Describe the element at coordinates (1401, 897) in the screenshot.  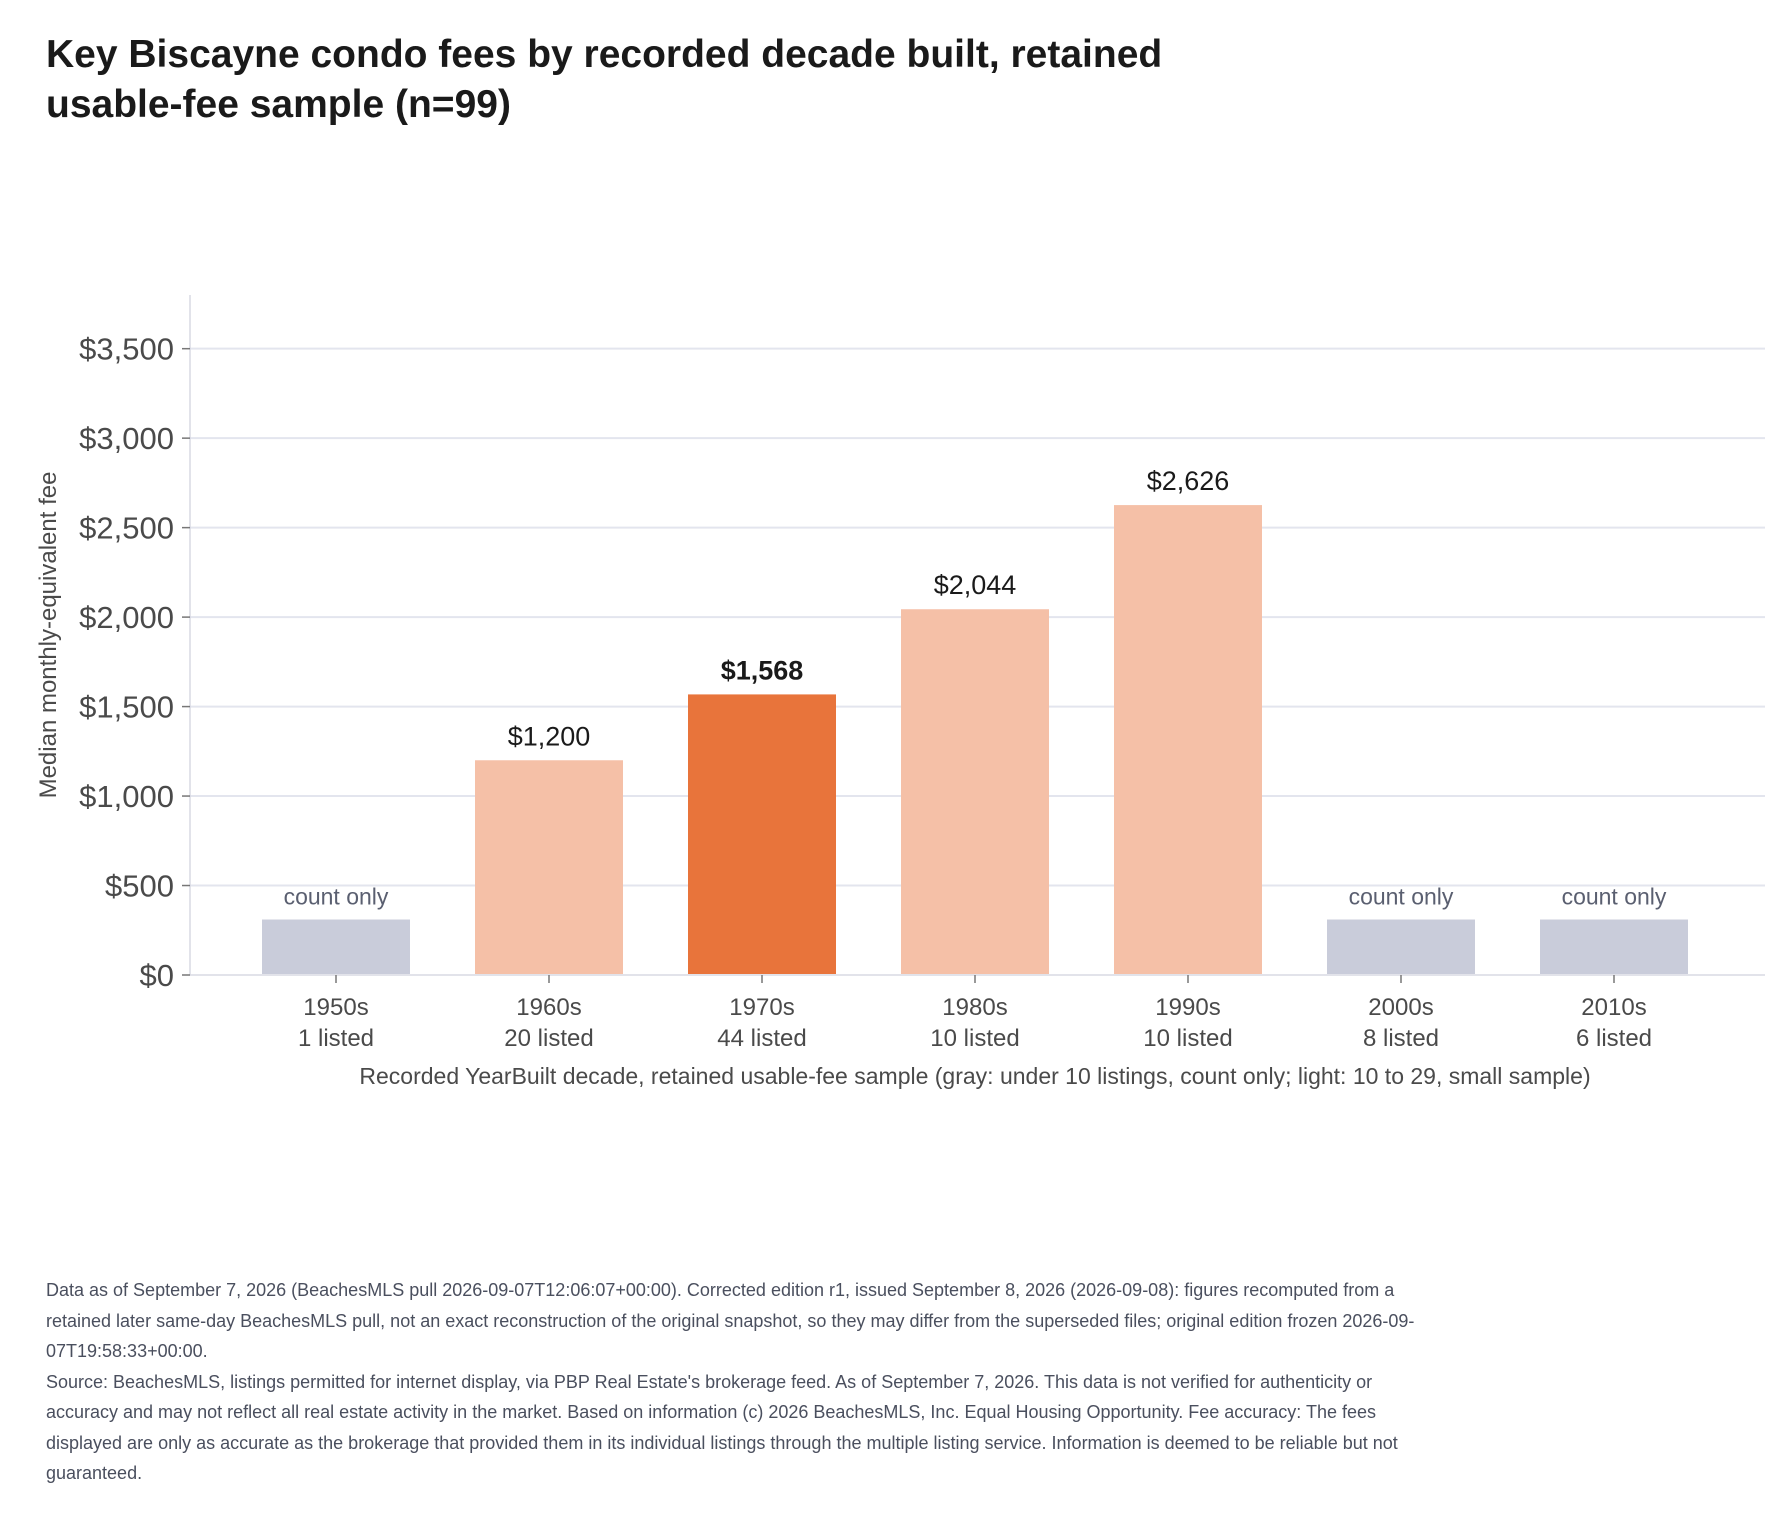
I see `bar-label-2000s: count only` at that location.